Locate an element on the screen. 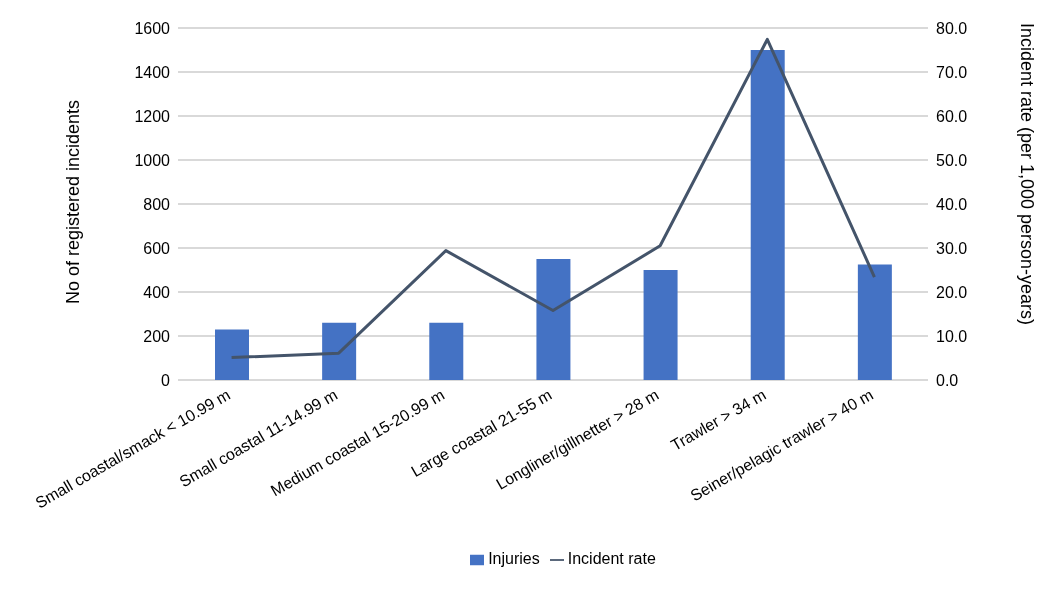  y-tick-label: 600 is located at coordinates (157, 248).